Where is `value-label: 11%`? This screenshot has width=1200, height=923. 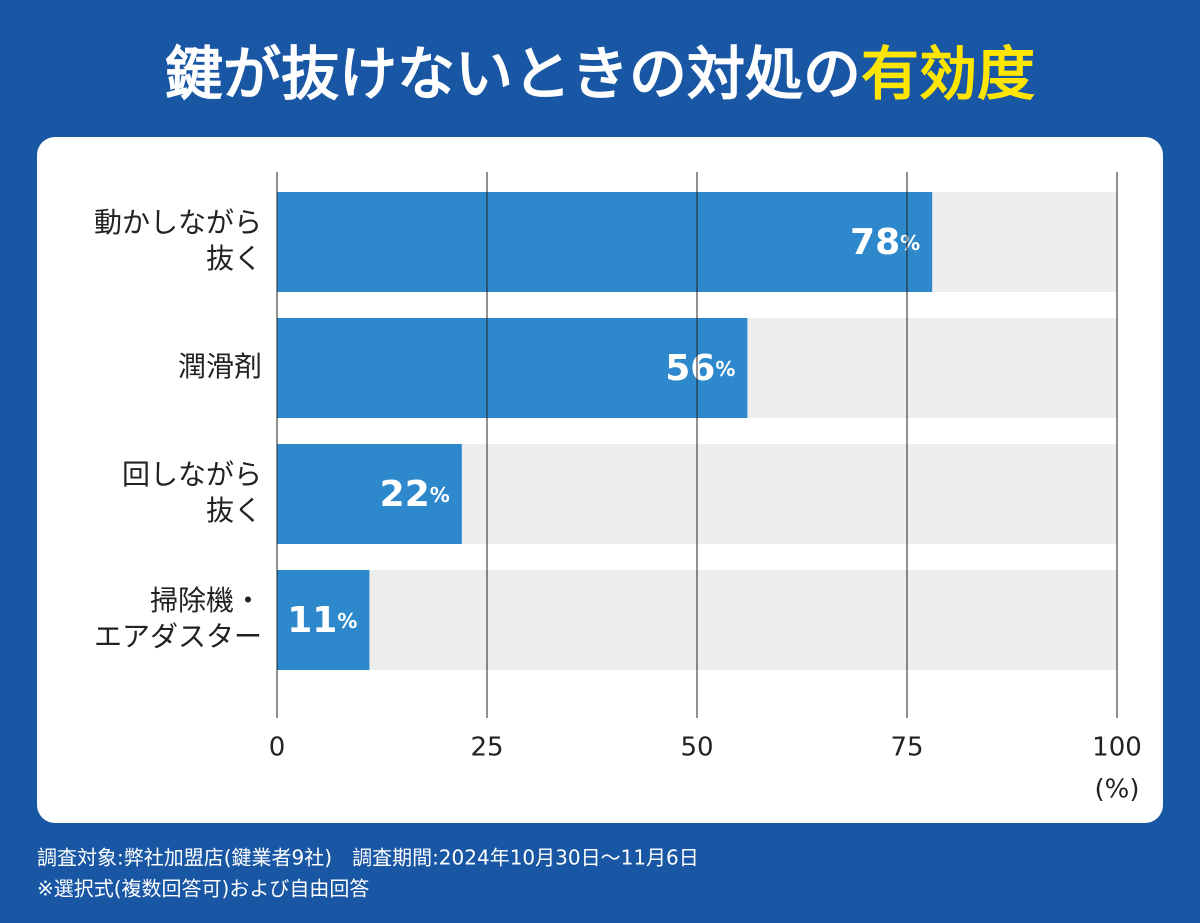
value-label: 11% is located at coordinates (322, 620).